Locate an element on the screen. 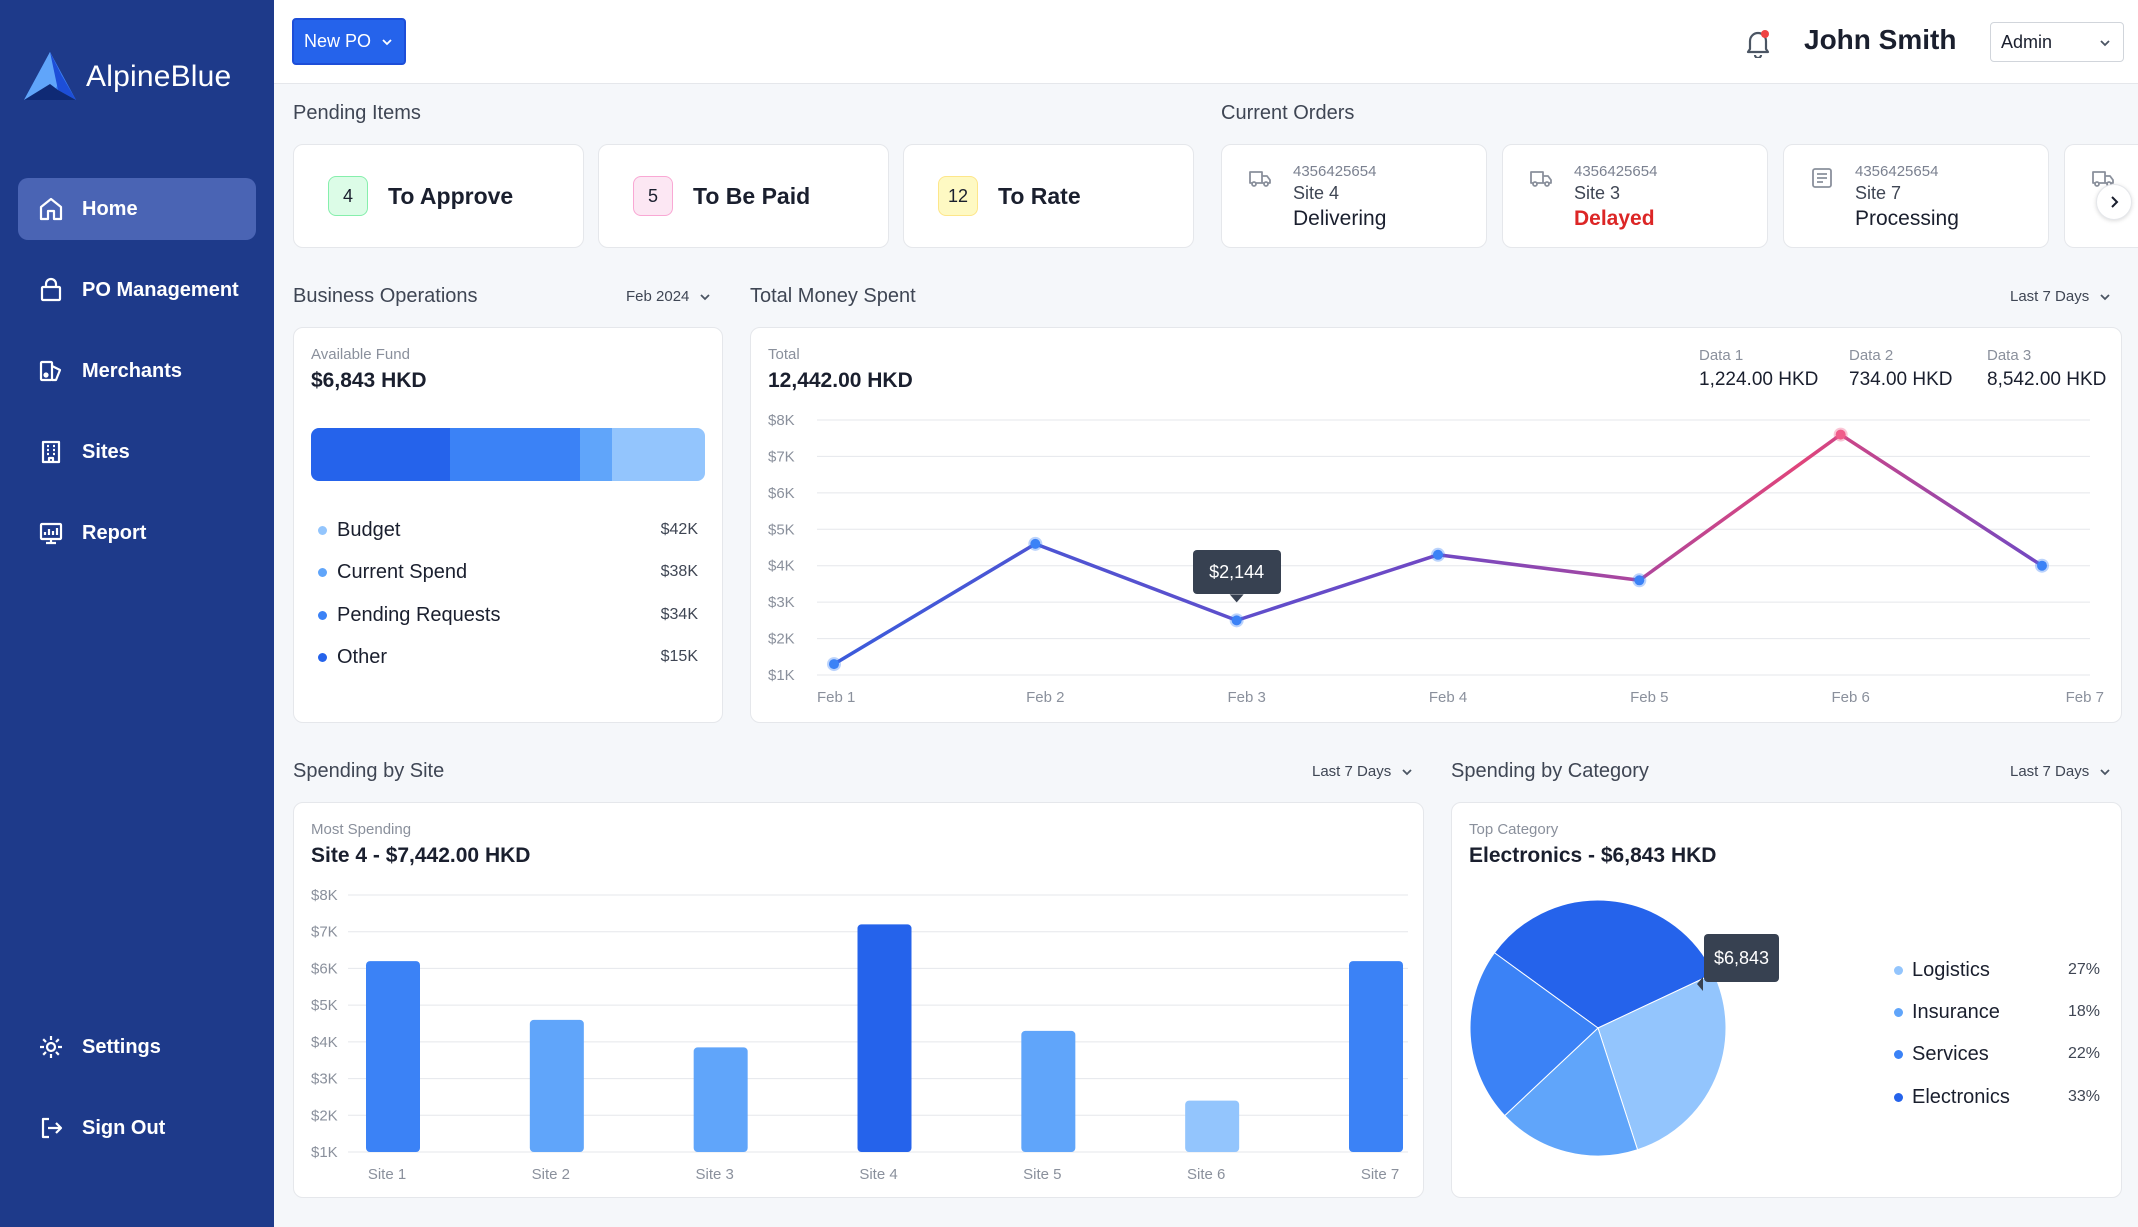  count-badge: 12 is located at coordinates (958, 196).